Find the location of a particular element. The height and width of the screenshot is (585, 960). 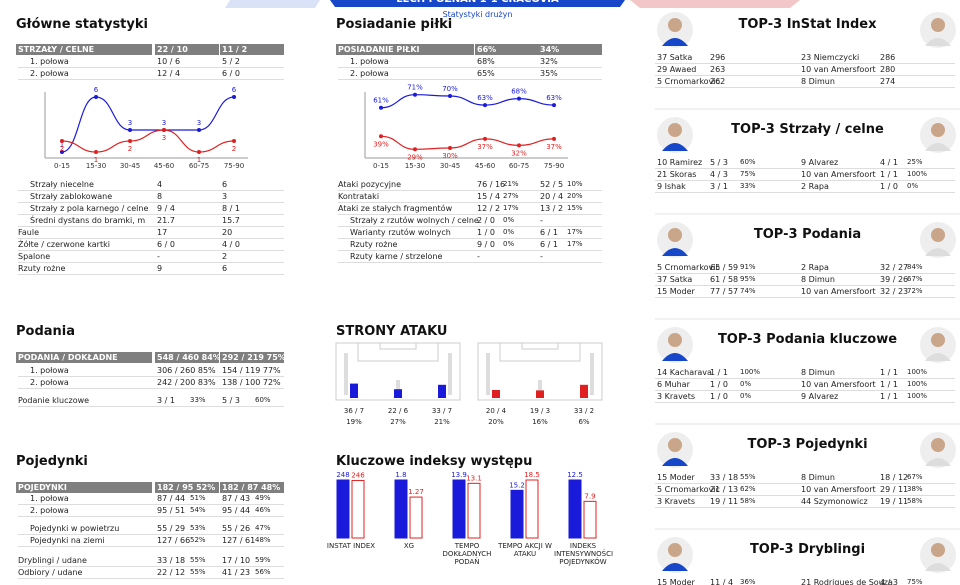

row-label: Kontrataki is located at coordinates (359, 196).